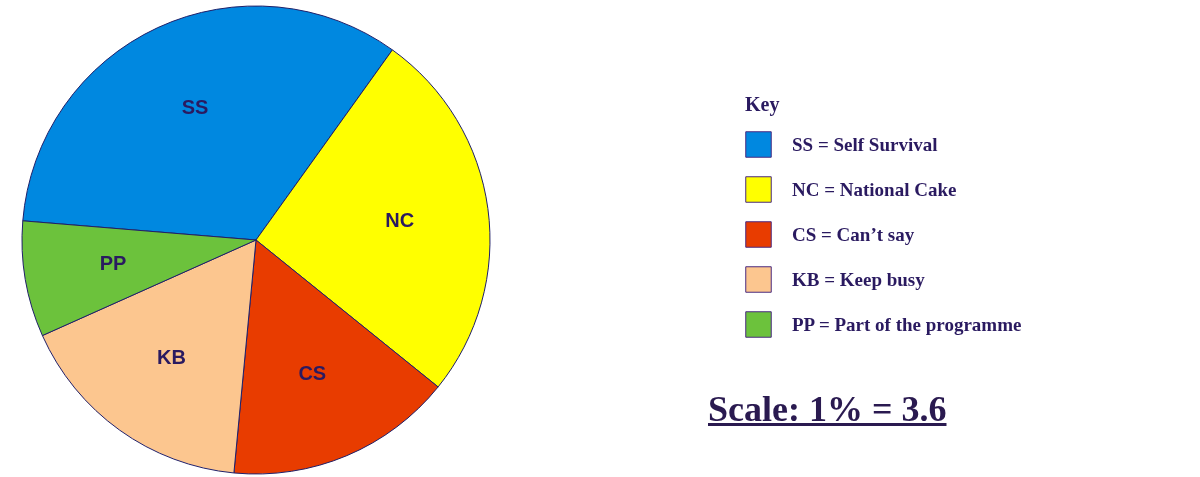  Describe the element at coordinates (907, 324) in the screenshot. I see `legend-label: PP = Part of the programme` at that location.